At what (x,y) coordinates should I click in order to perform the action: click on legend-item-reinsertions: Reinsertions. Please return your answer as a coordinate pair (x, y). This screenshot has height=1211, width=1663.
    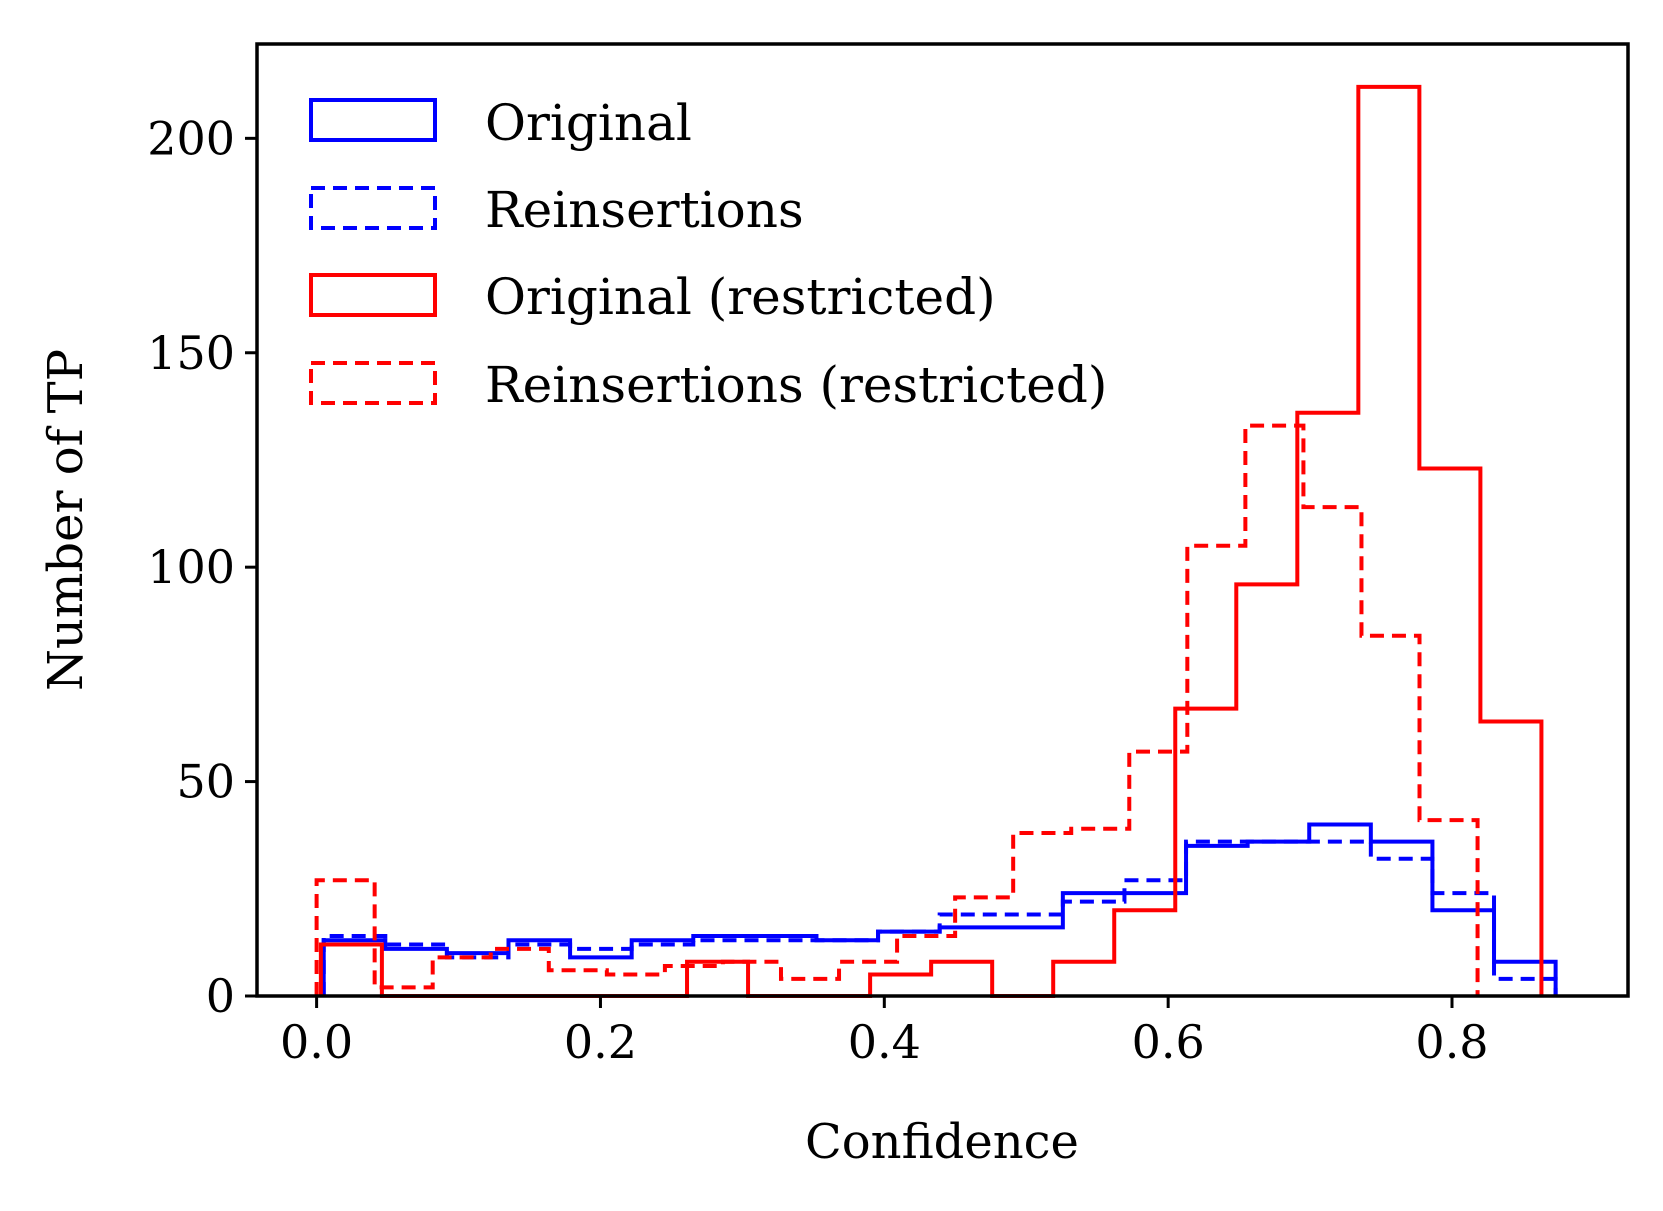
    Looking at the image, I should click on (556, 210).